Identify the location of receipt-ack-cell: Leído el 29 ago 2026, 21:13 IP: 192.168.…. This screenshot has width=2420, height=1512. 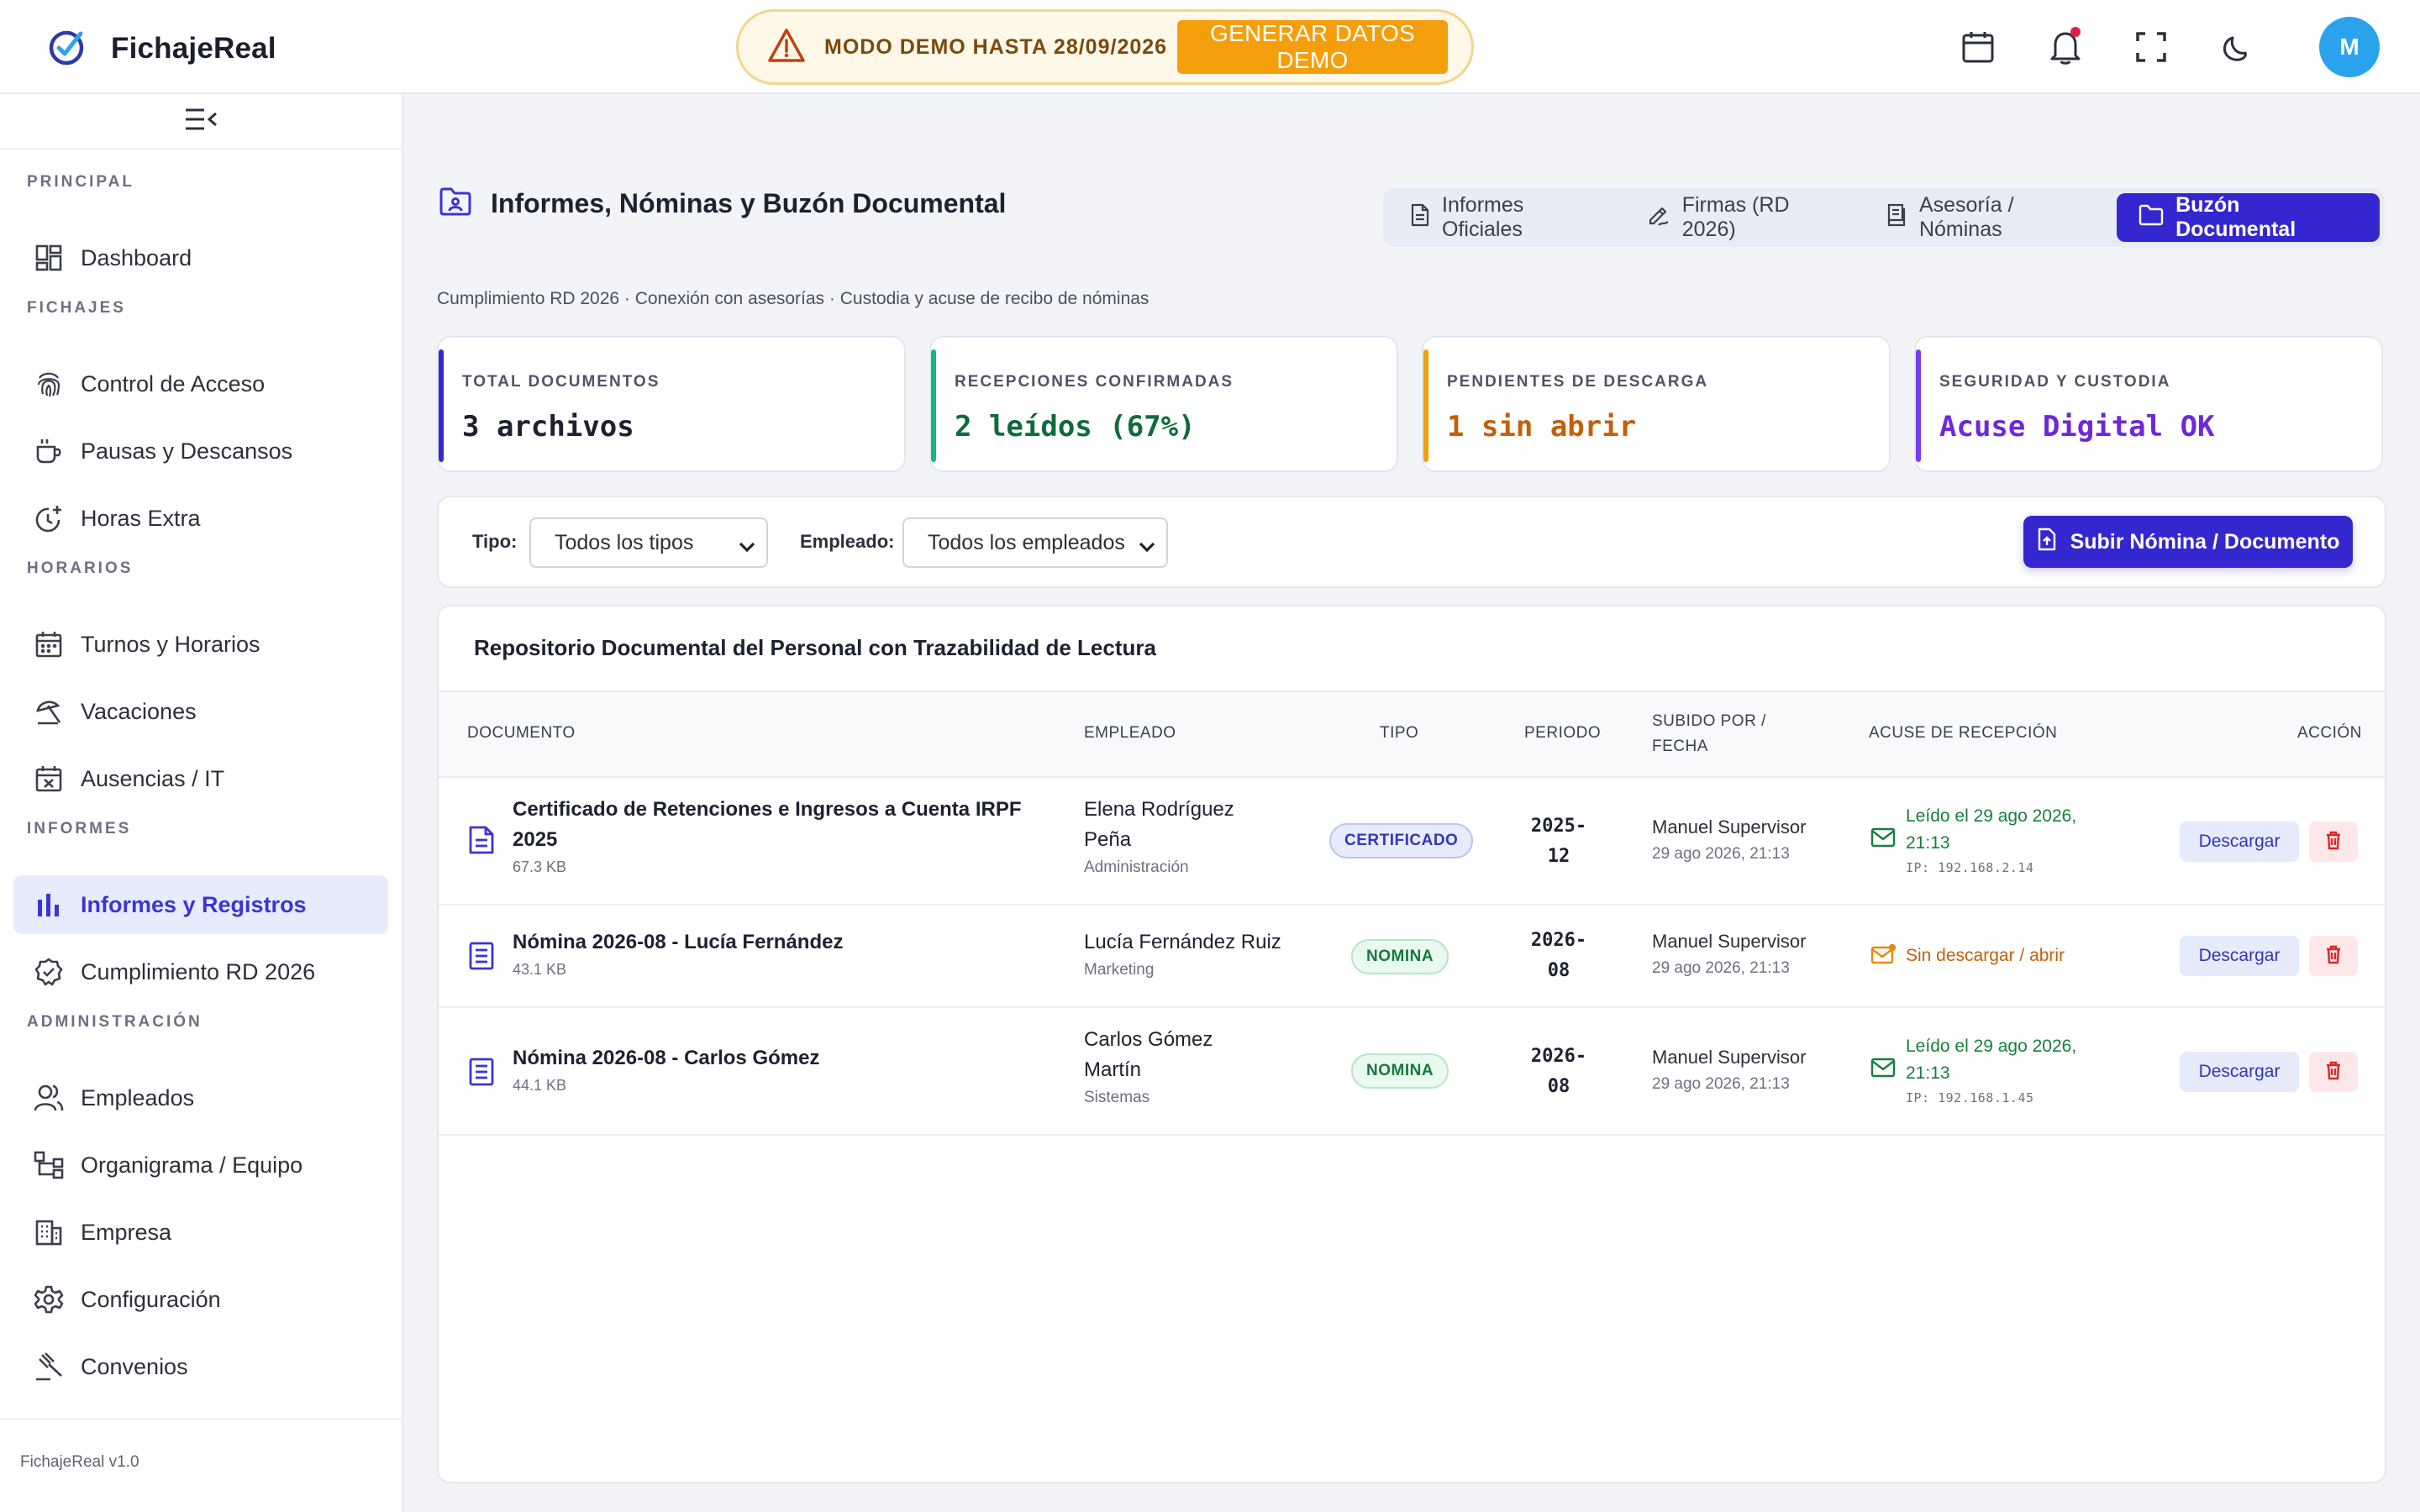
(1973, 1069).